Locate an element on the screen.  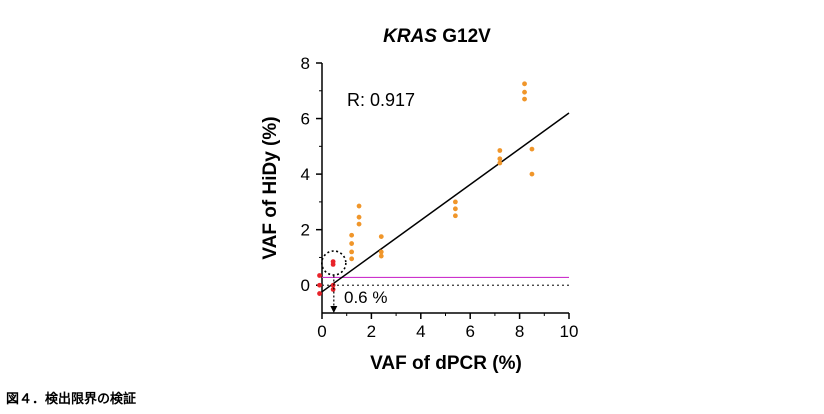
x-tick-label: 10 is located at coordinates (569, 331).